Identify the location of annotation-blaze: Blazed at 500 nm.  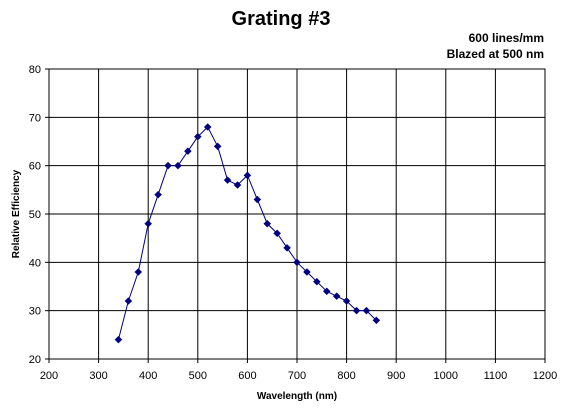
(495, 54).